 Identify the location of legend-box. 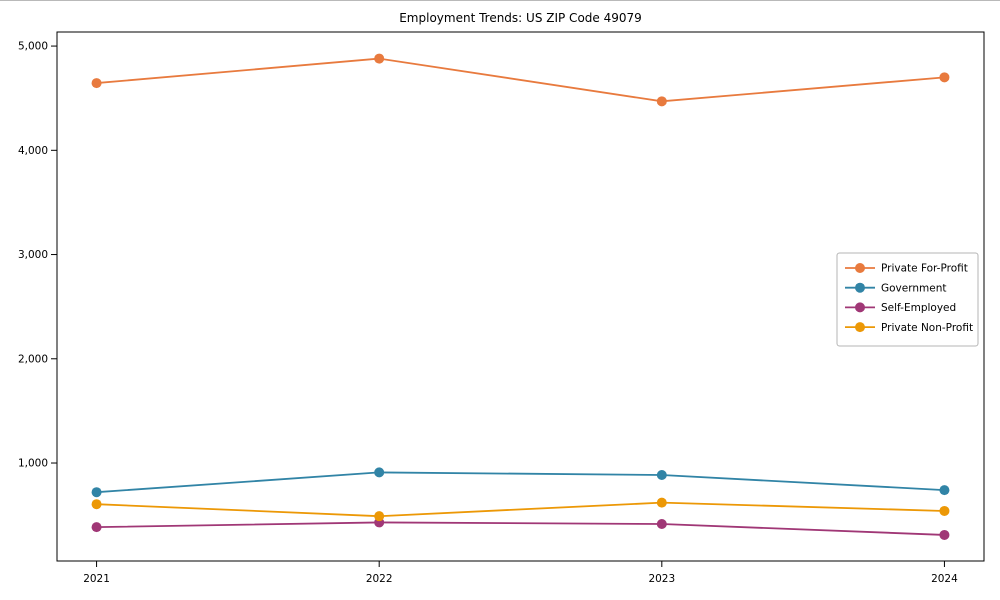
(907, 299).